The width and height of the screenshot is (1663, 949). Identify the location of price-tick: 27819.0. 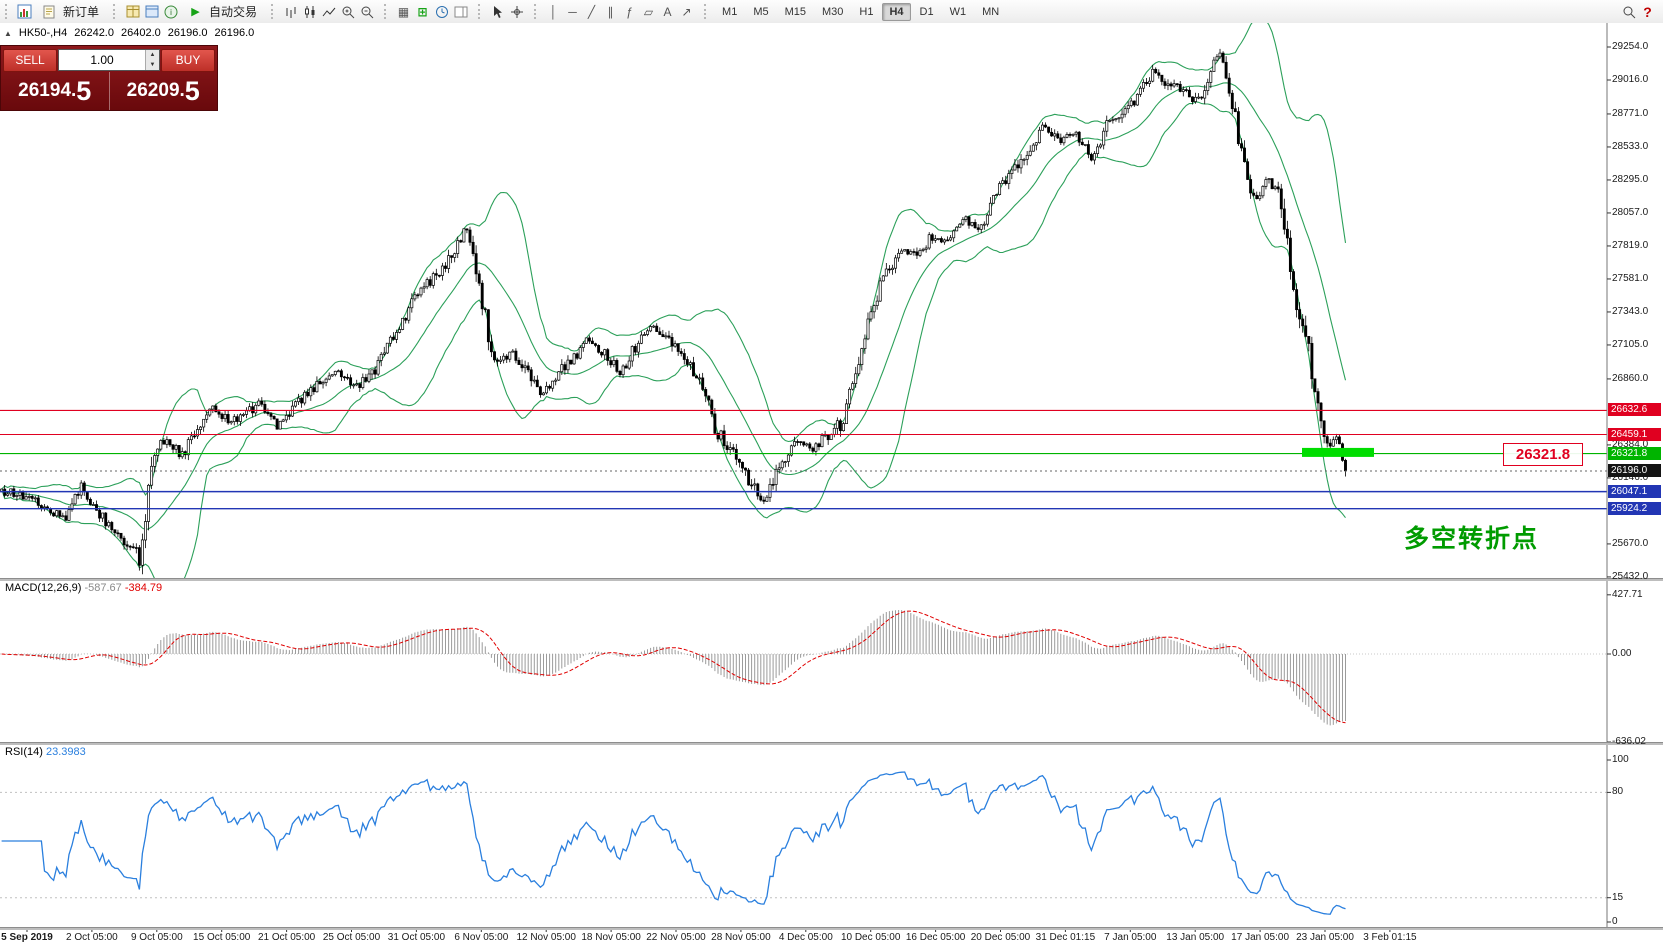
(1630, 245).